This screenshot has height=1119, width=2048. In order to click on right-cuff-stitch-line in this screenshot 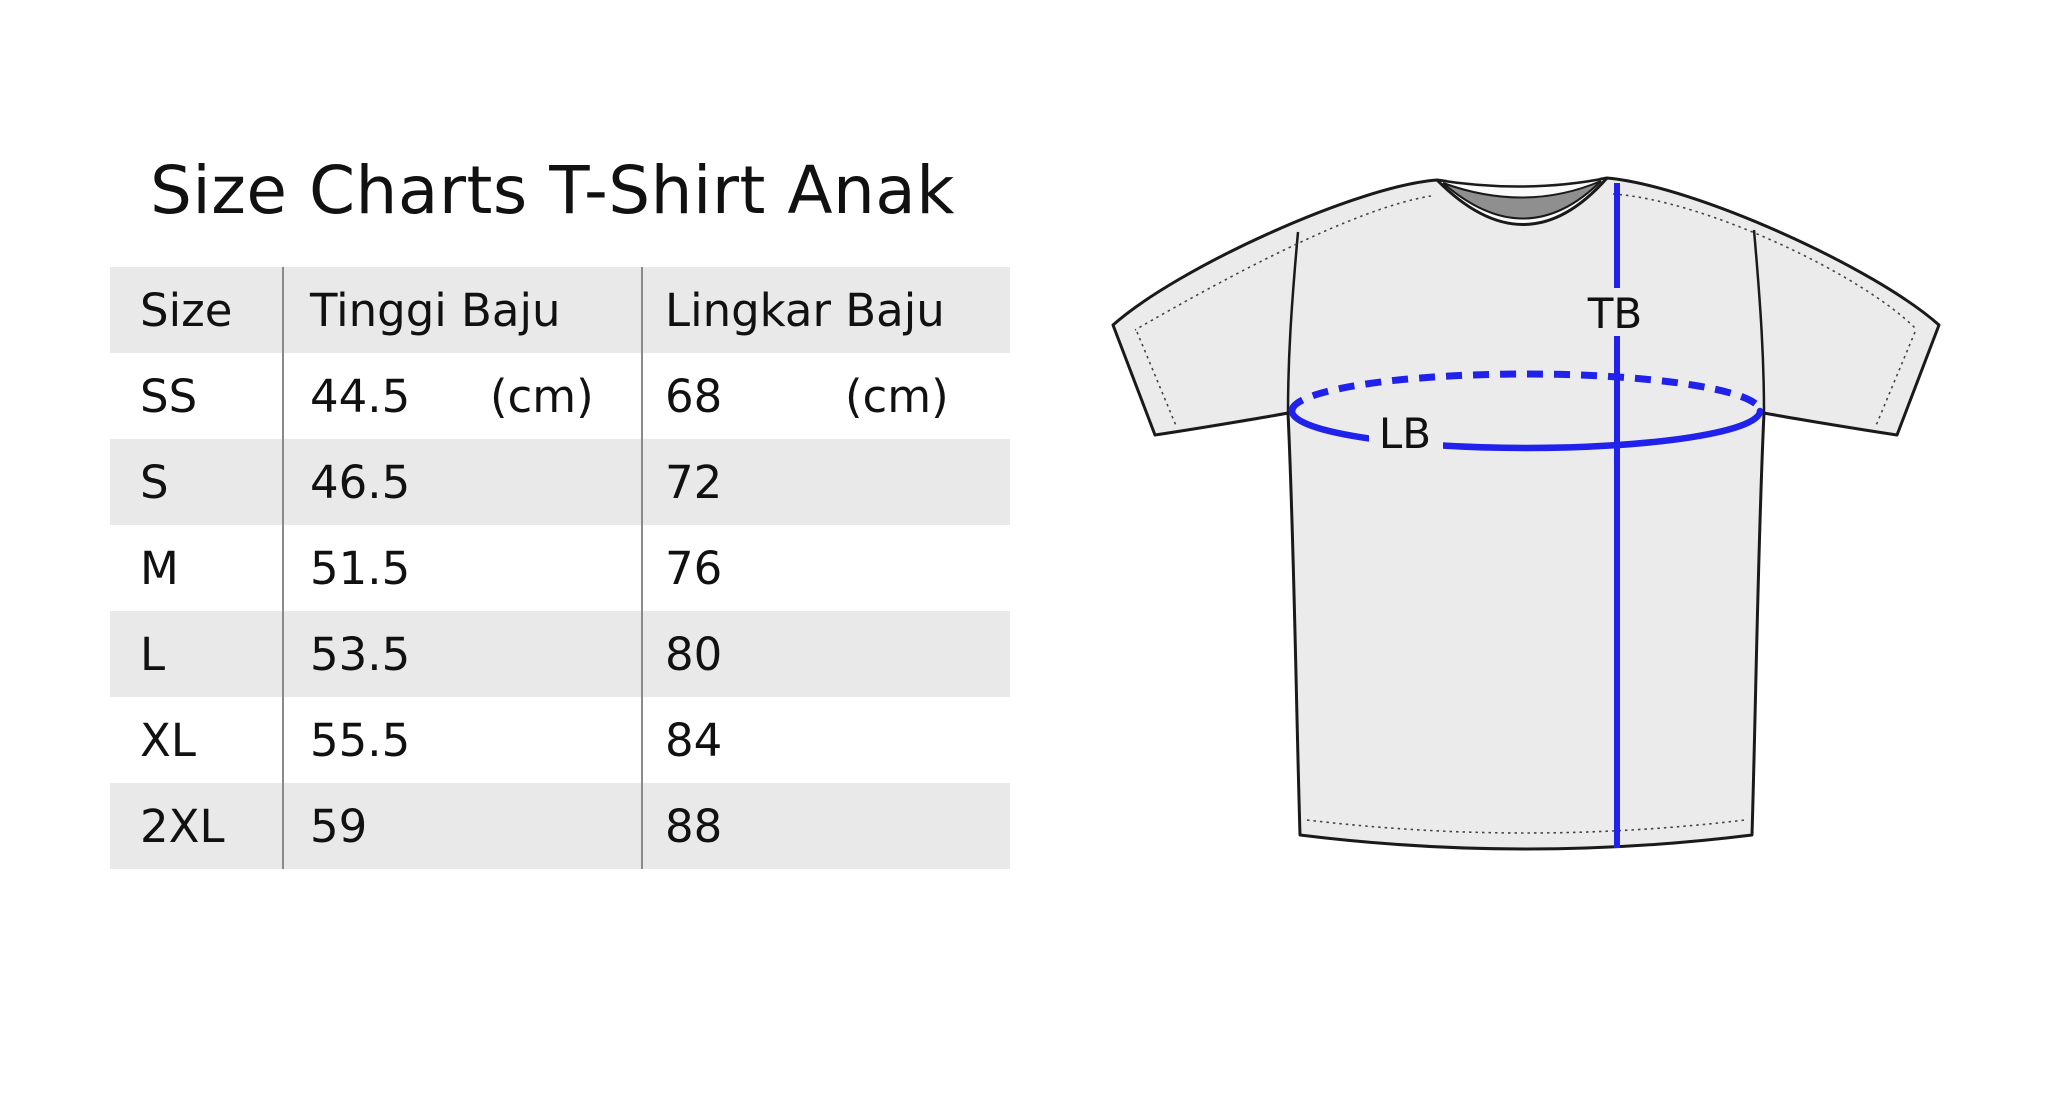, I will do `click(1895, 380)`.